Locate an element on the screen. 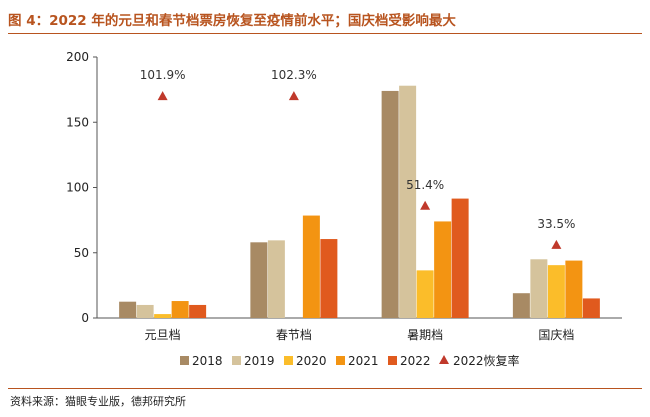 The width and height of the screenshot is (650, 417). x-tick-label: 国庆档 is located at coordinates (556, 335).